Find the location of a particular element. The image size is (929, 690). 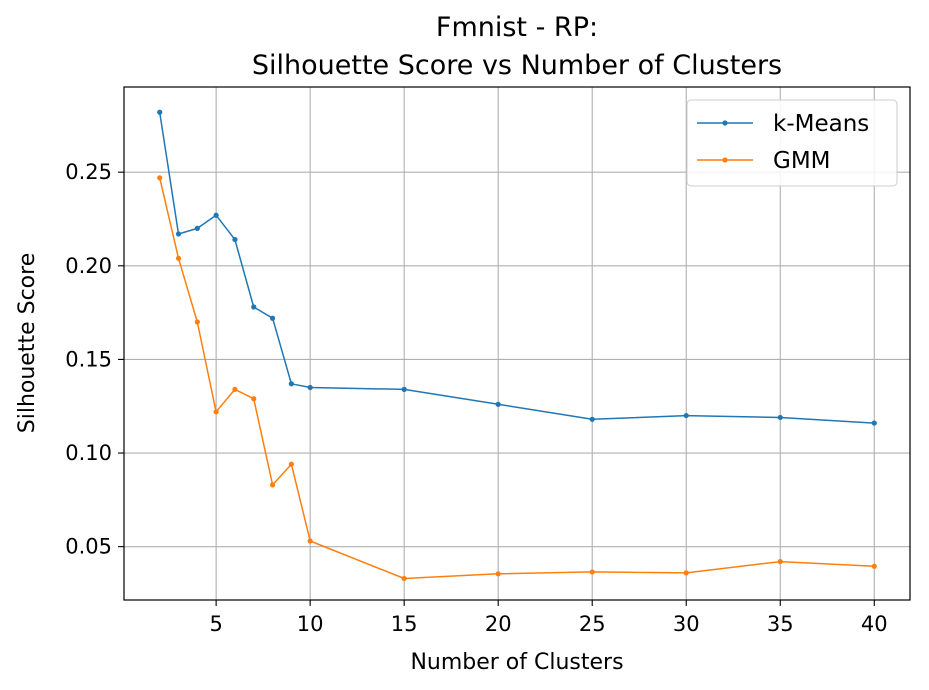

legend: k-Means GMM is located at coordinates (792, 143).